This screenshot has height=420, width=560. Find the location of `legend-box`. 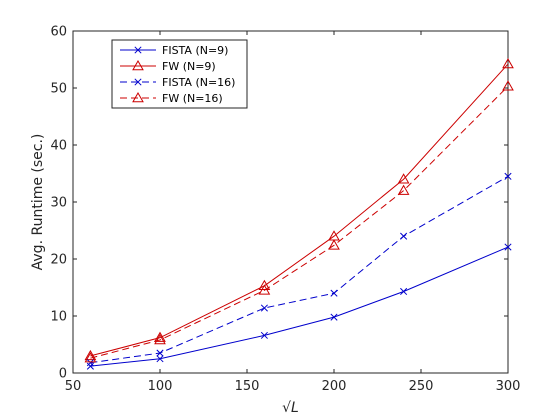

legend-box is located at coordinates (179, 74).